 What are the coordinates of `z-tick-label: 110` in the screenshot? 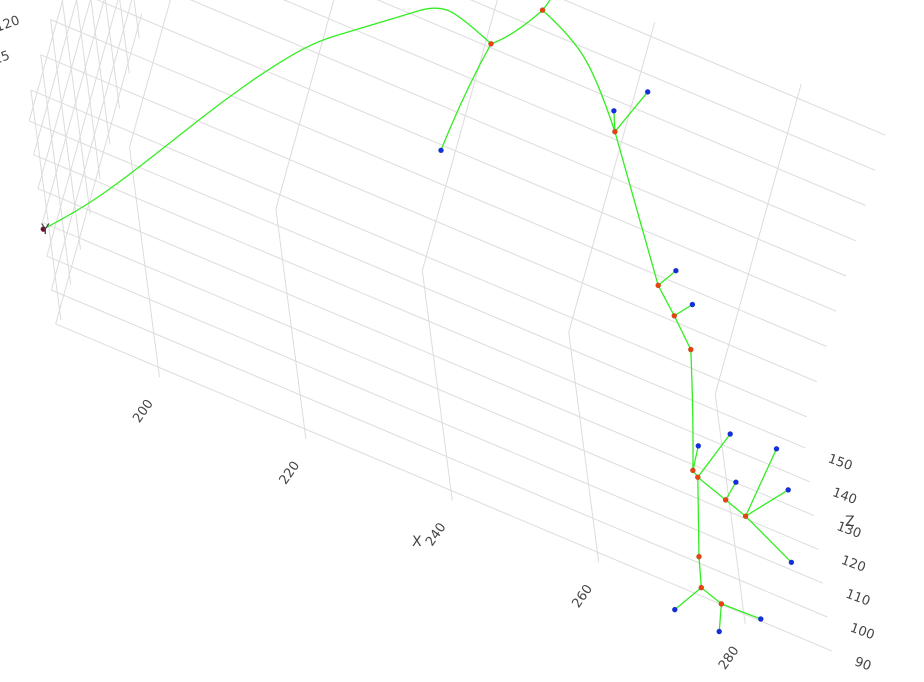 It's located at (858, 598).